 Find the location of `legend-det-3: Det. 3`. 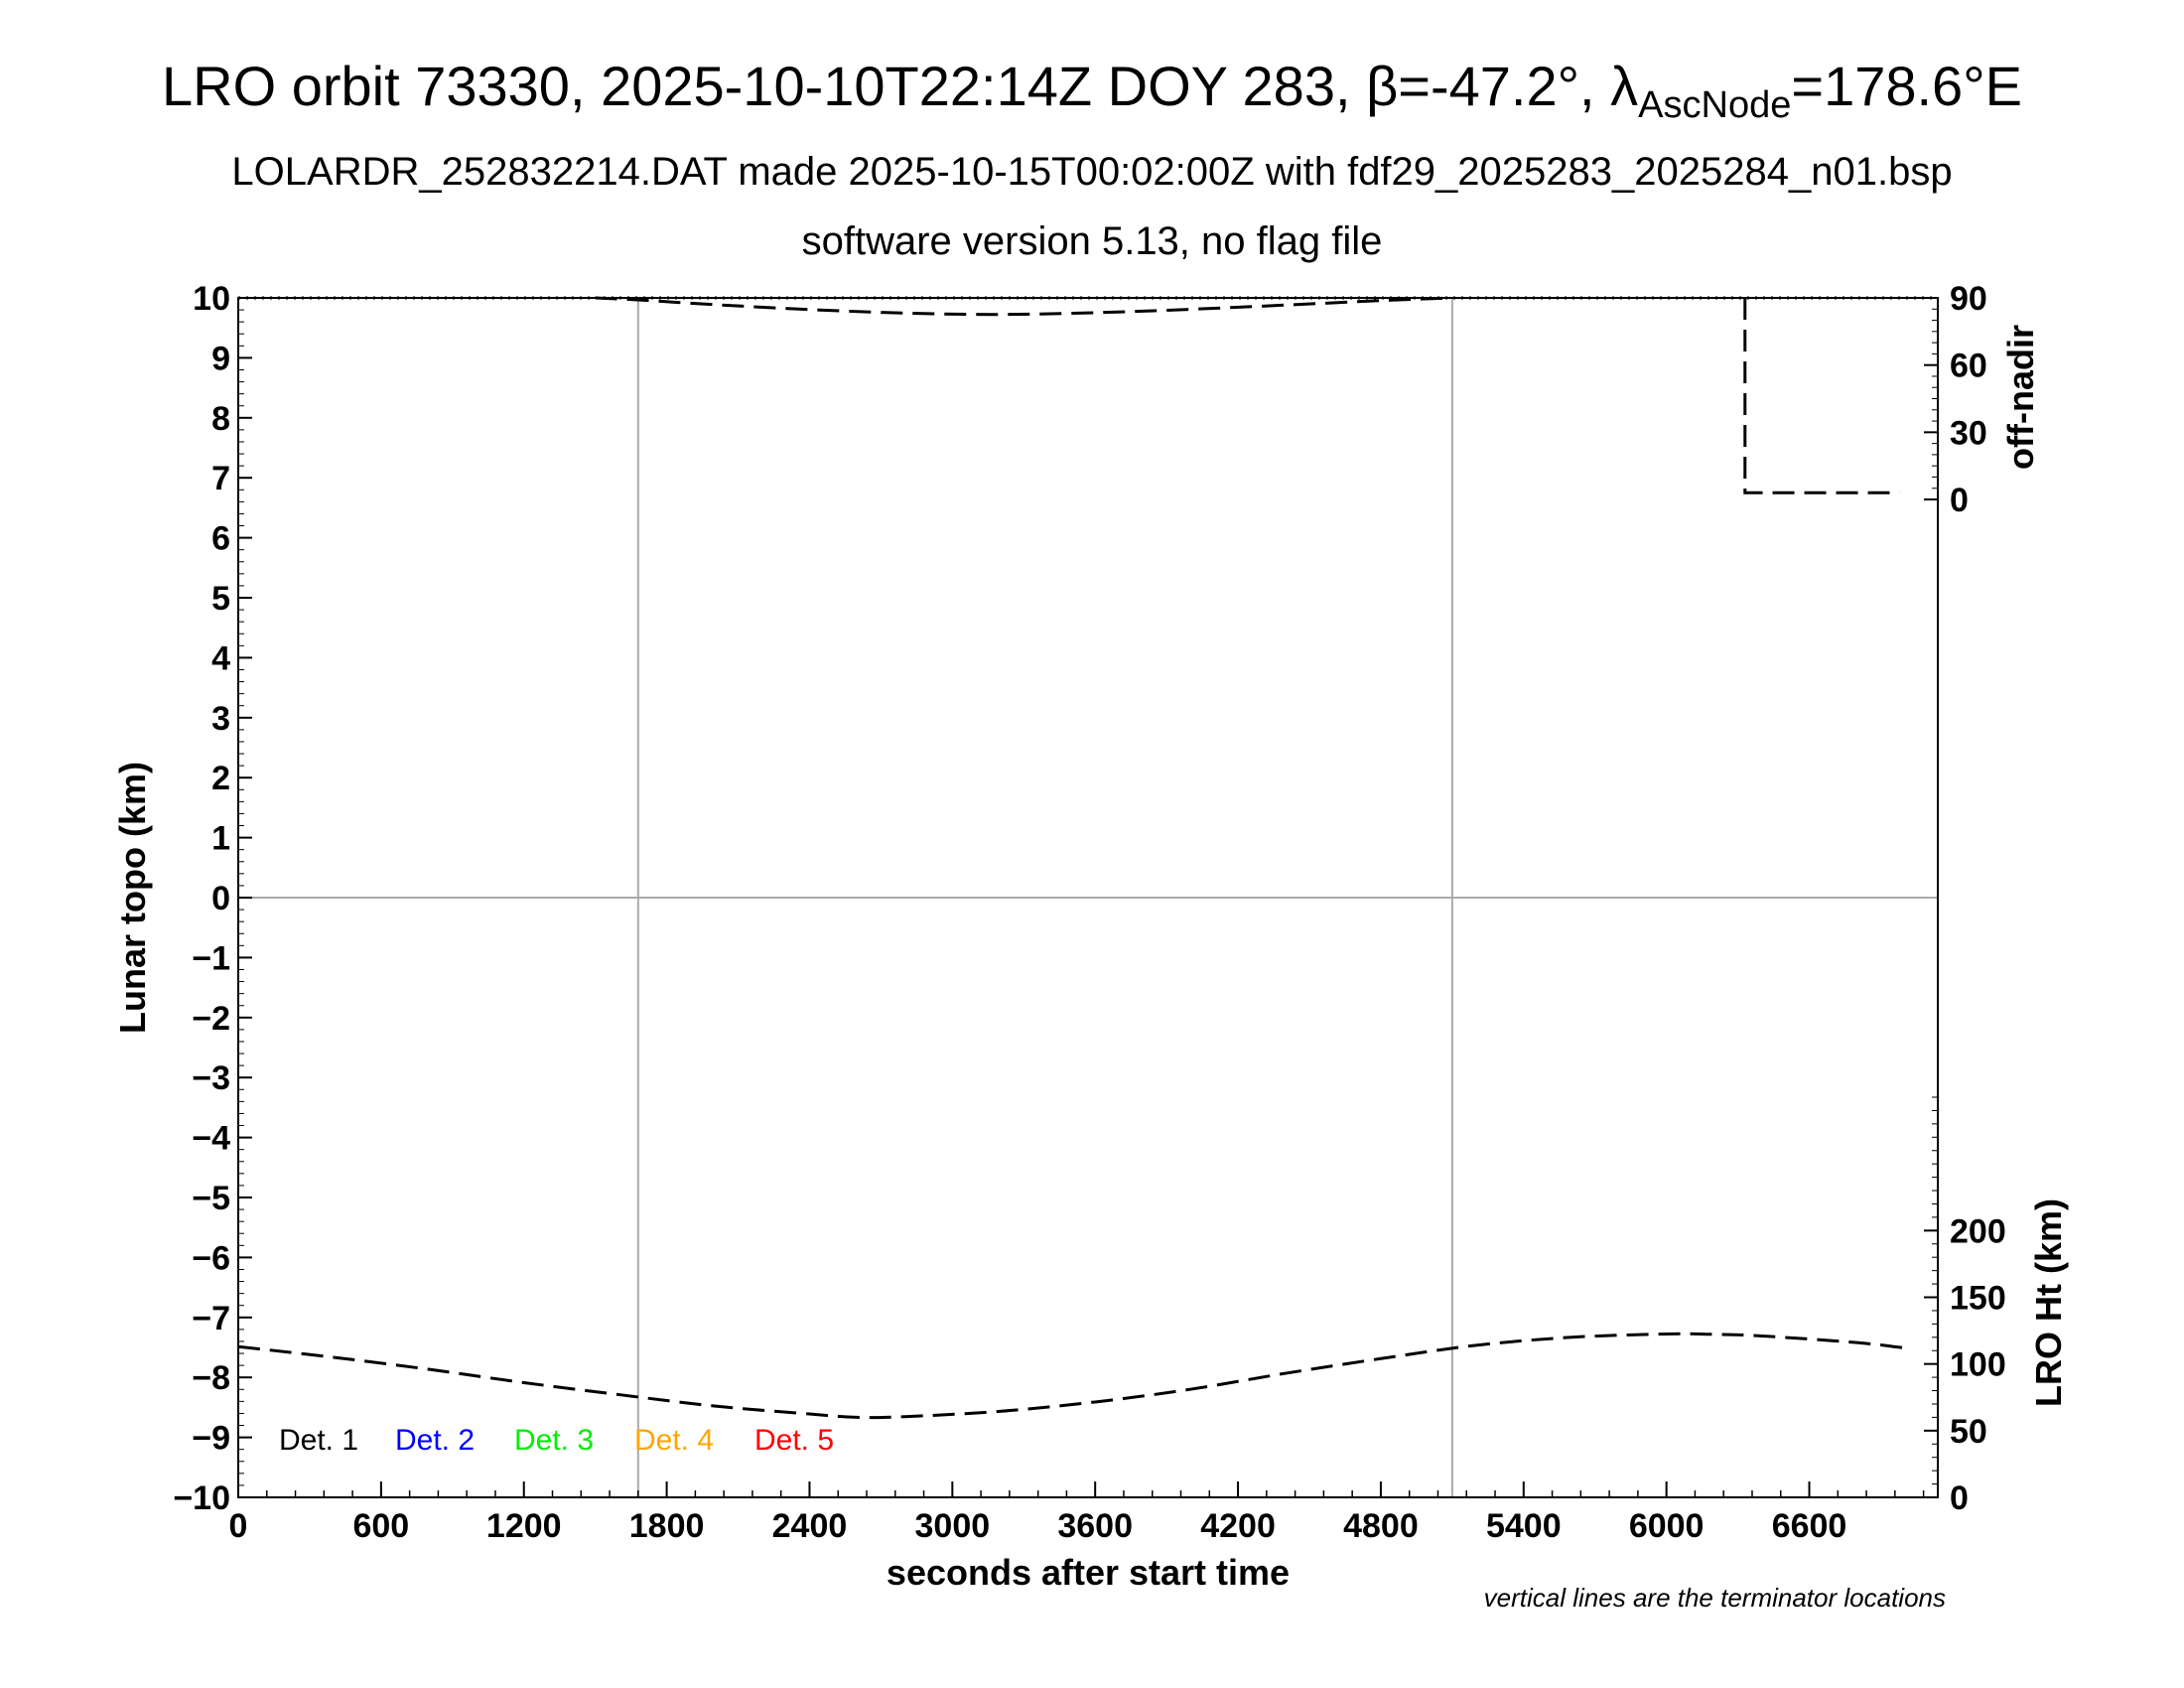

legend-det-3: Det. 3 is located at coordinates (554, 1440).